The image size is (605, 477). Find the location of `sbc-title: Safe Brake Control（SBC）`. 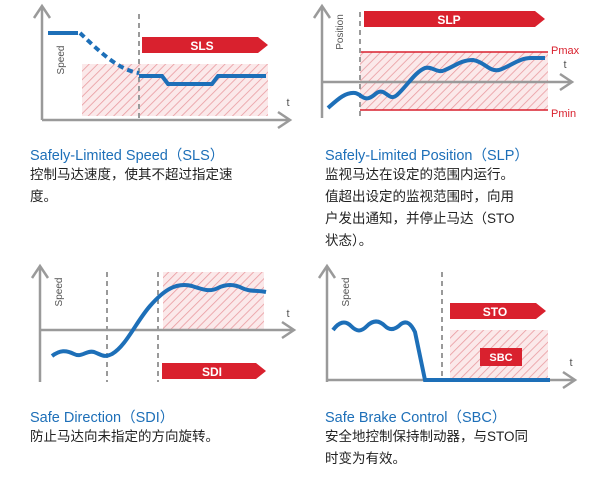

sbc-title: Safe Brake Control（SBC） is located at coordinates (416, 418).